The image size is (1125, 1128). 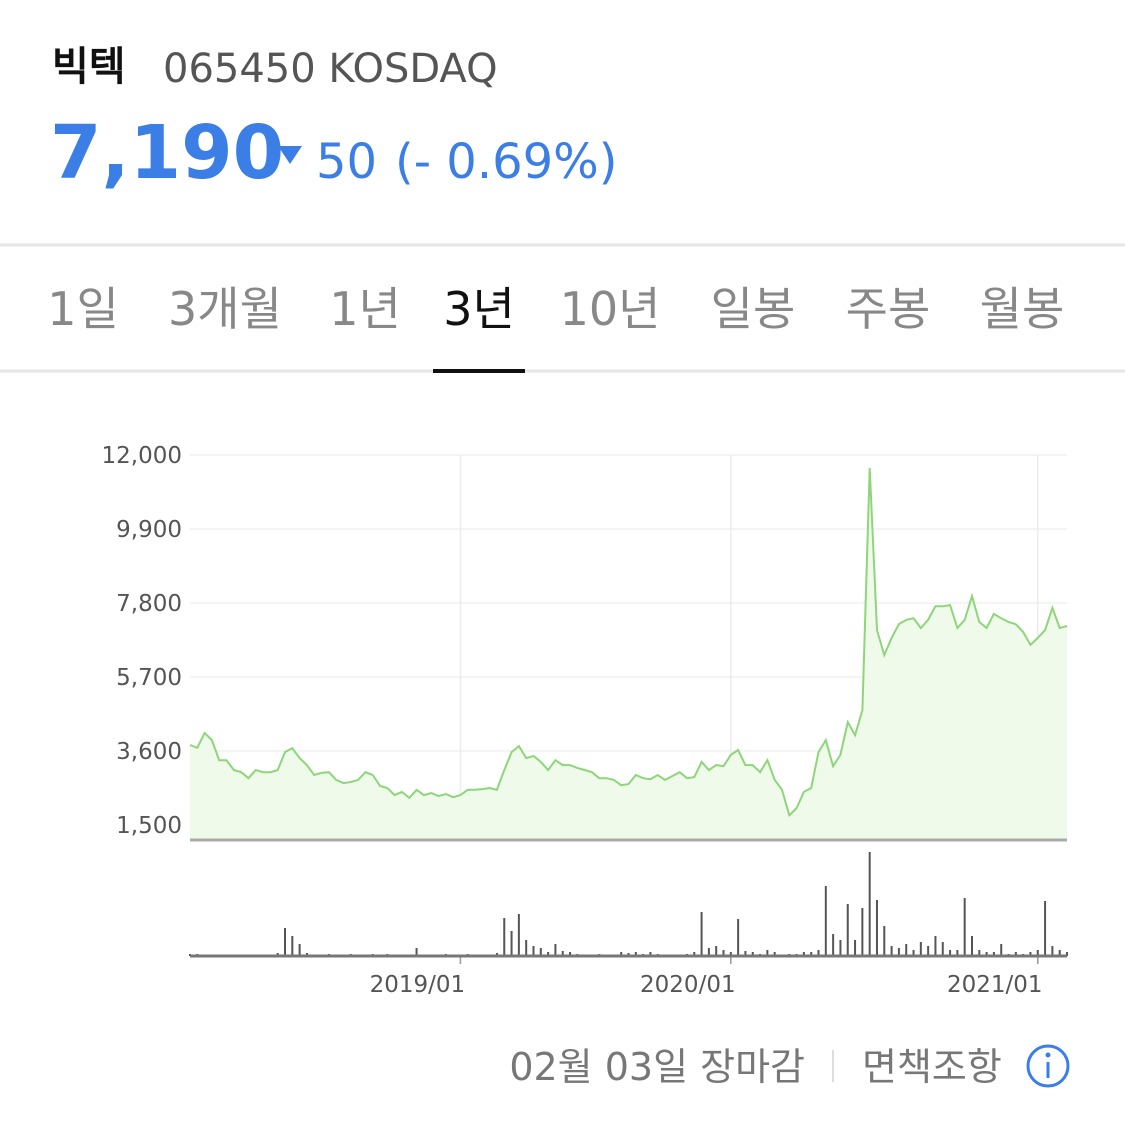 I want to click on market-status: 02월 03일 장마감, so click(x=657, y=1067).